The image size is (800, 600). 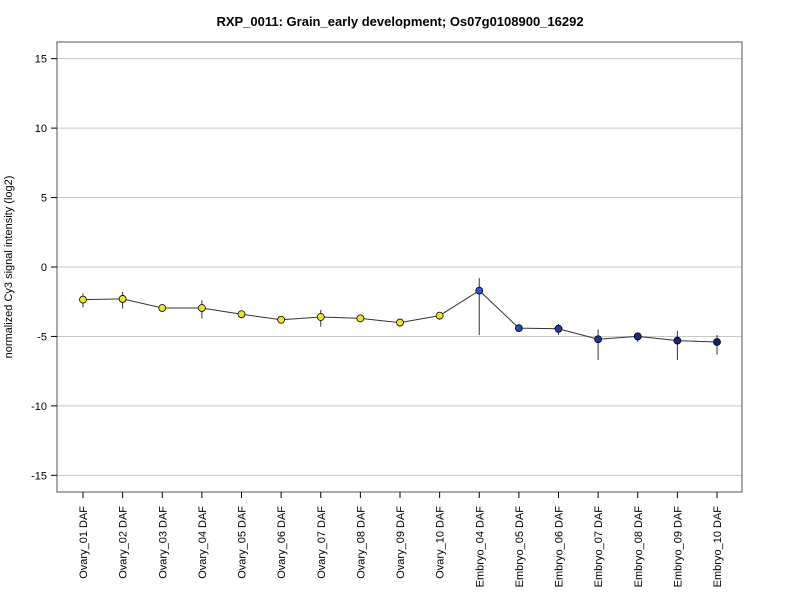 What do you see at coordinates (44, 199) in the screenshot?
I see `y-tick-label: 5` at bounding box center [44, 199].